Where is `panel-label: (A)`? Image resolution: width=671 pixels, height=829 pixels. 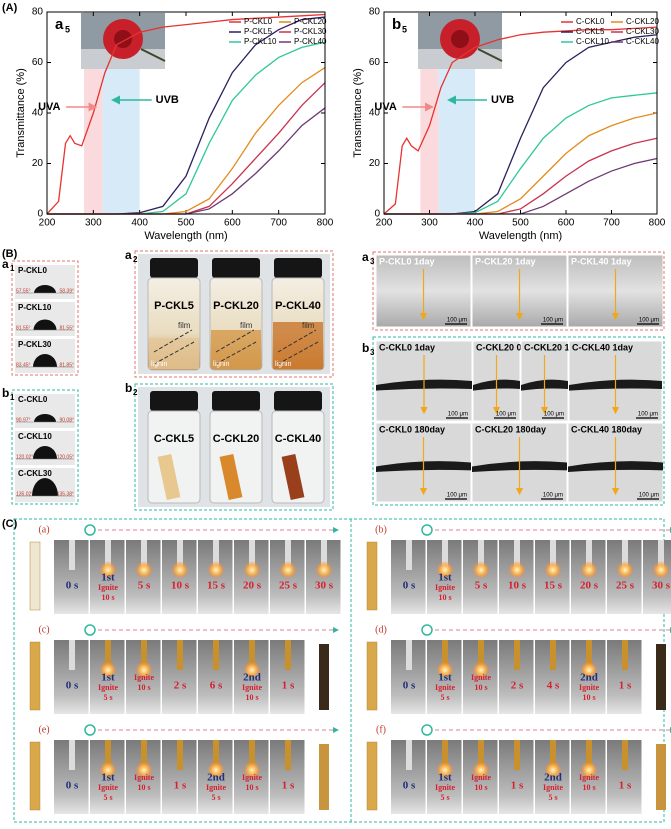 panel-label: (A) is located at coordinates (10, 8).